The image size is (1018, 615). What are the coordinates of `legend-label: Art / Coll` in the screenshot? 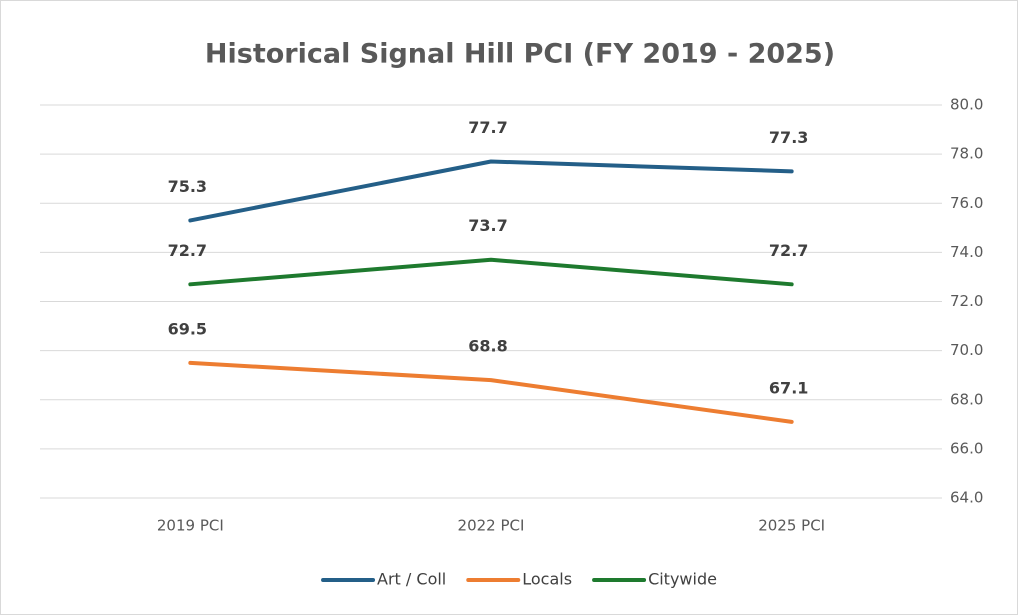 It's located at (411, 579).